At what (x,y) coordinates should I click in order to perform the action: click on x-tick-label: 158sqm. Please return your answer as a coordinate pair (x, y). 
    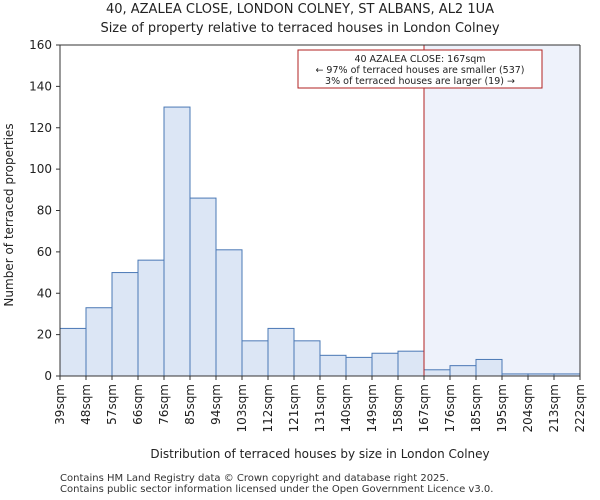
    Looking at the image, I should click on (398, 408).